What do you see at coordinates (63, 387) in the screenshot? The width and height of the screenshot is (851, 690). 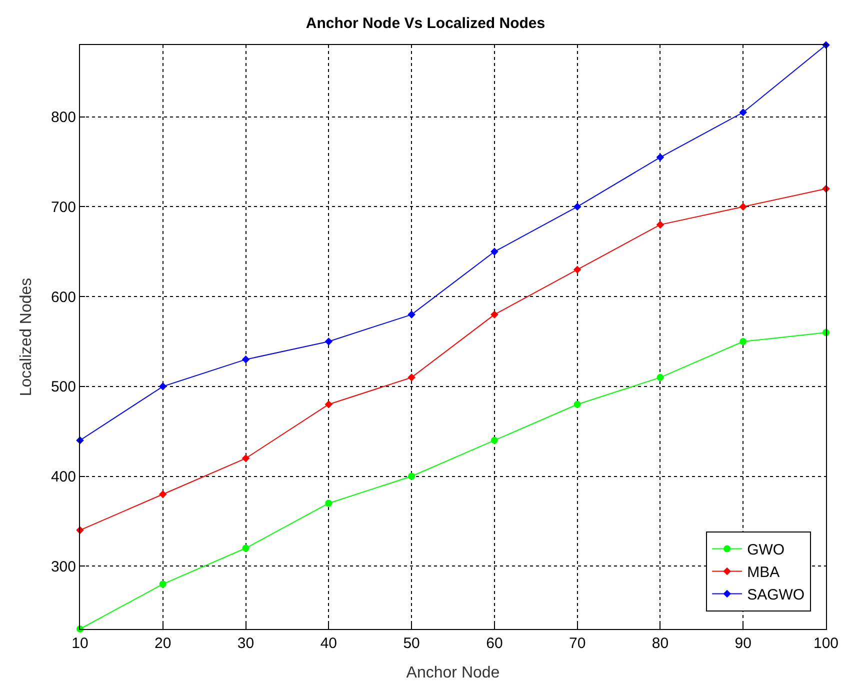 I see `y-tick-label: 500` at bounding box center [63, 387].